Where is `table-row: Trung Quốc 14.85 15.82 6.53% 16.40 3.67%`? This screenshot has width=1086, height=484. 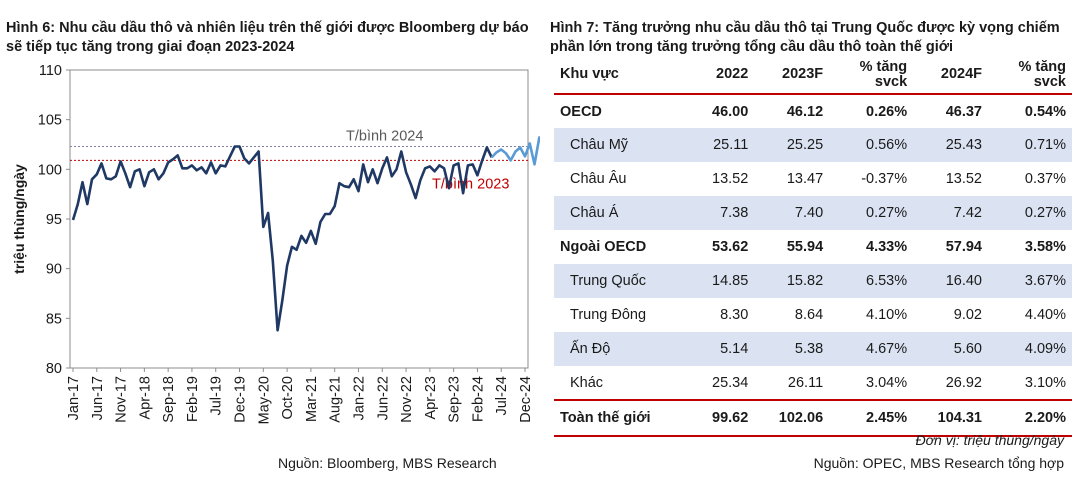 table-row: Trung Quốc 14.85 15.82 6.53% 16.40 3.67% is located at coordinates (813, 281).